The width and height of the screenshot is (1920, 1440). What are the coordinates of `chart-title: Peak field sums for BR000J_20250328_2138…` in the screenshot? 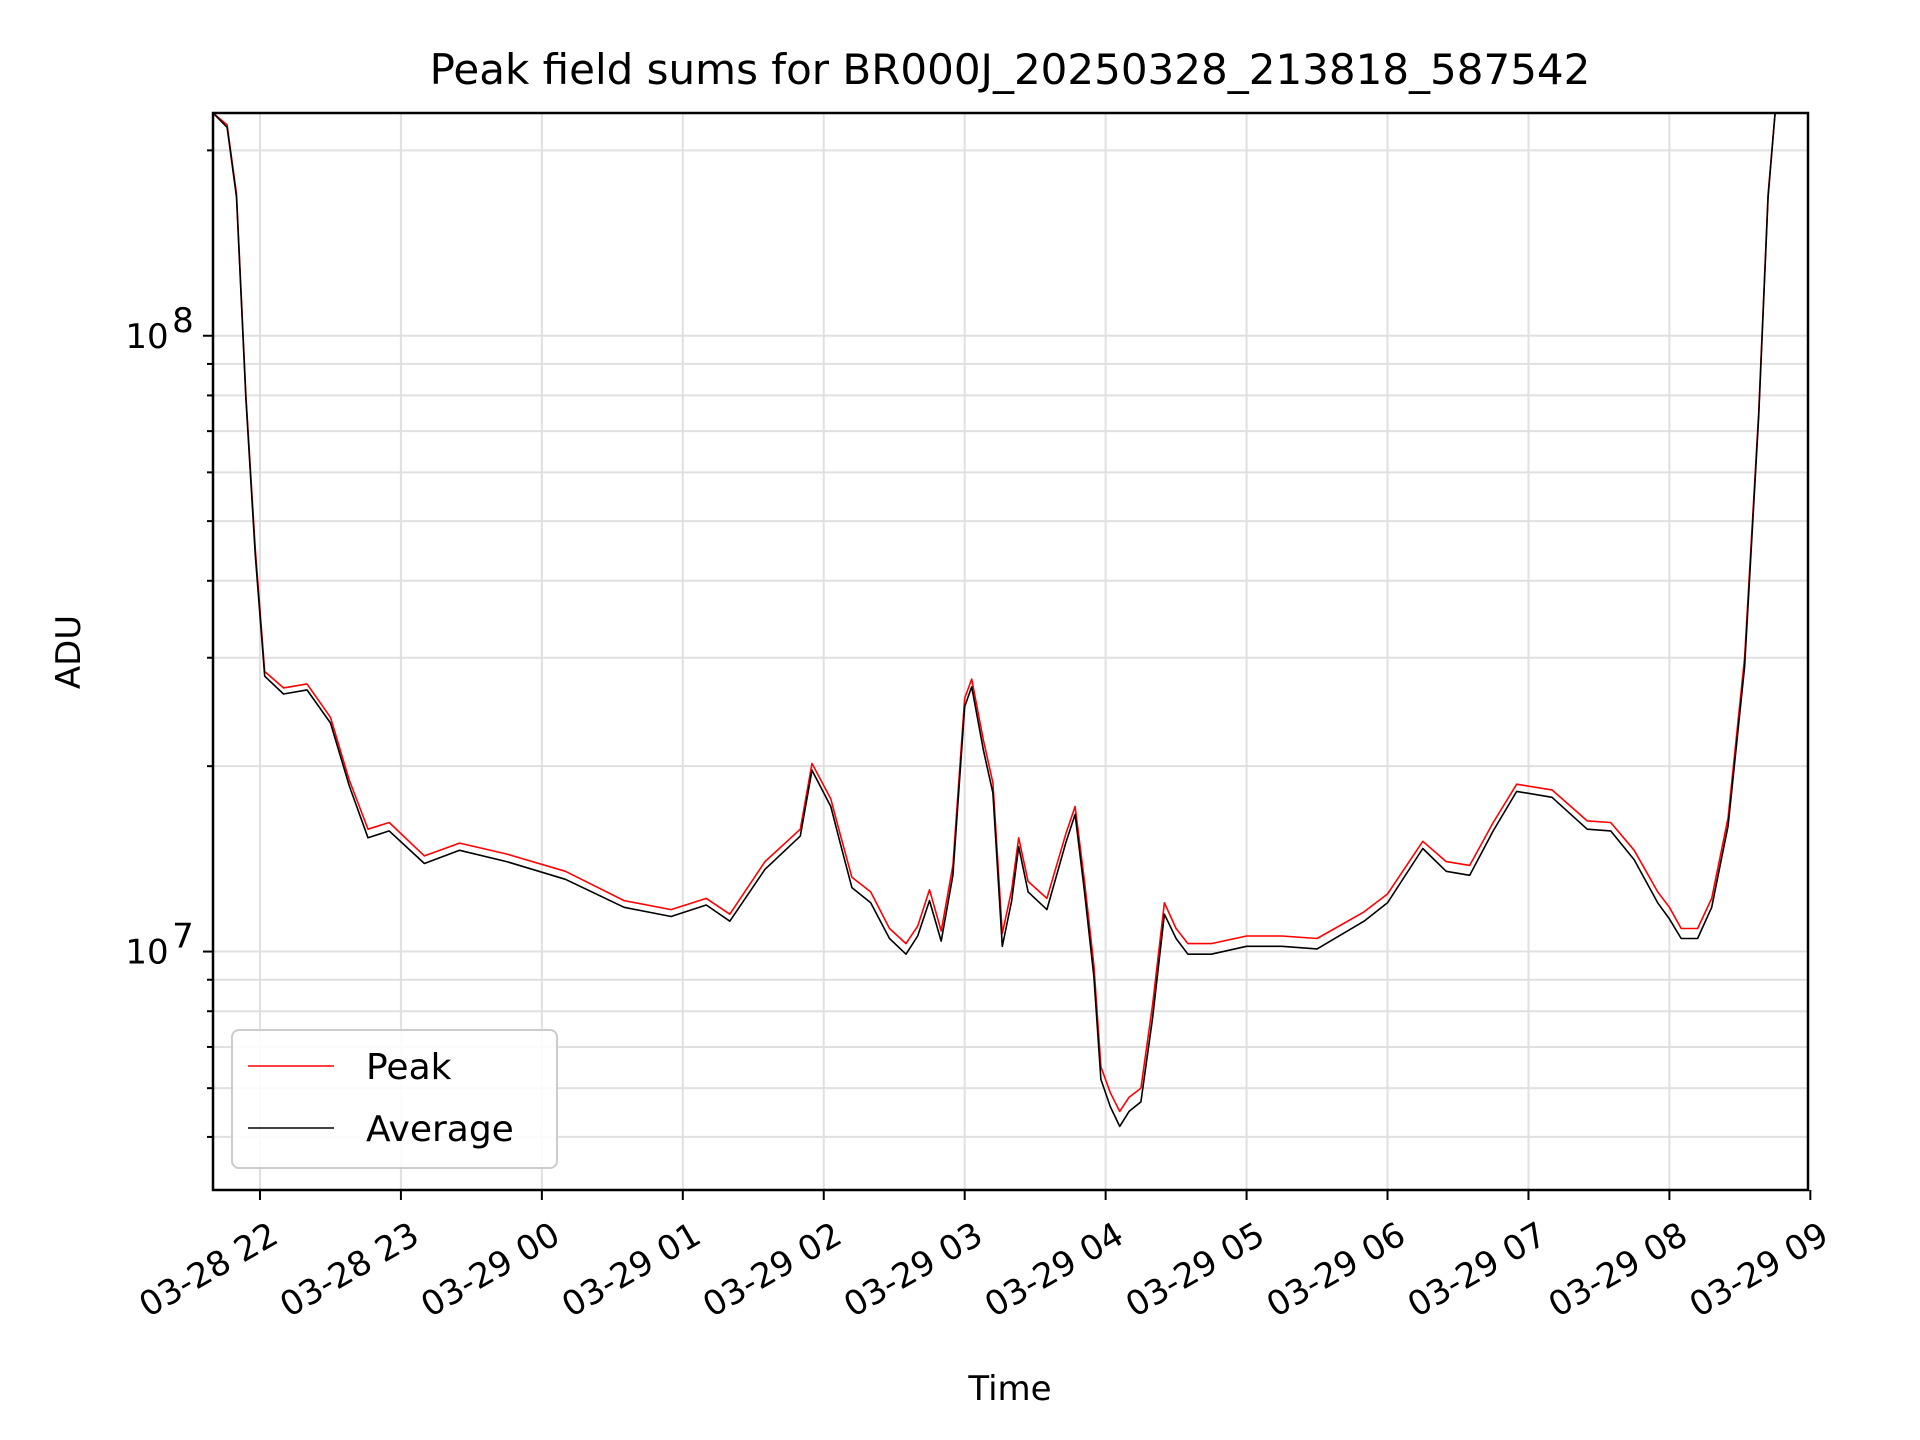 It's located at (1010, 69).